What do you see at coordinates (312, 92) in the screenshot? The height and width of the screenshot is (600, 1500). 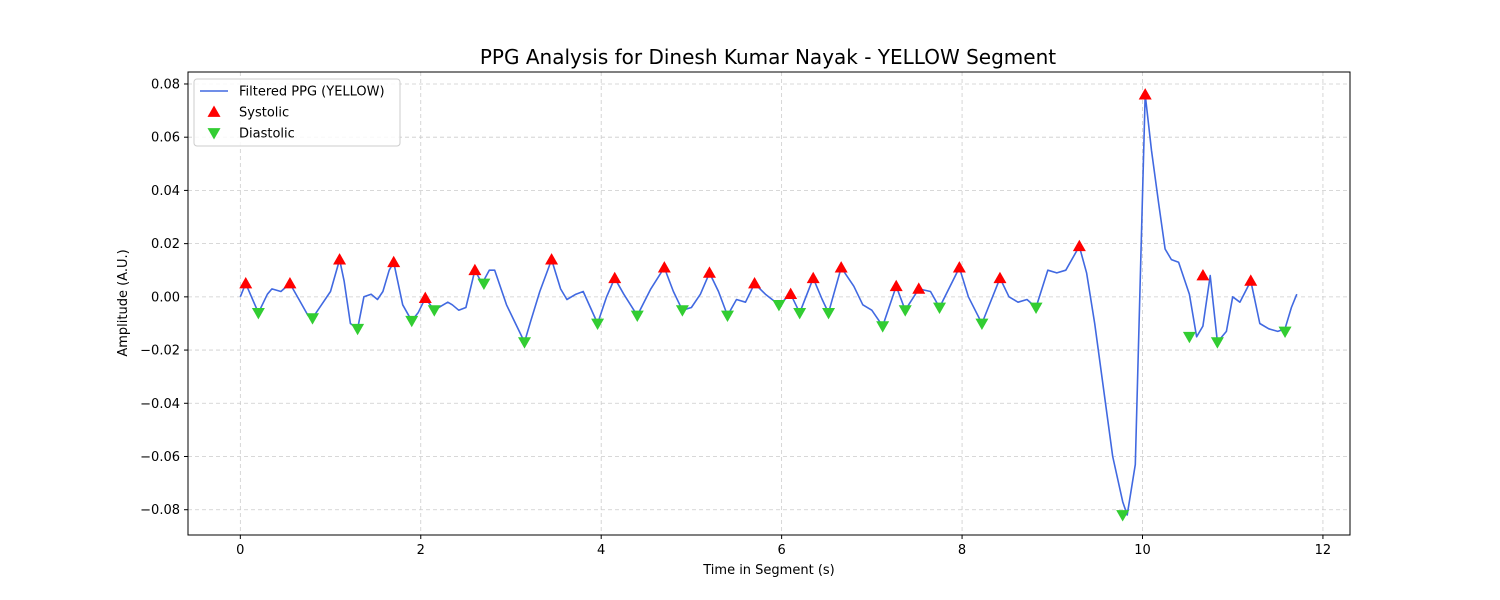 I see `legend-label: Filtered PPG (YELLOW)` at bounding box center [312, 92].